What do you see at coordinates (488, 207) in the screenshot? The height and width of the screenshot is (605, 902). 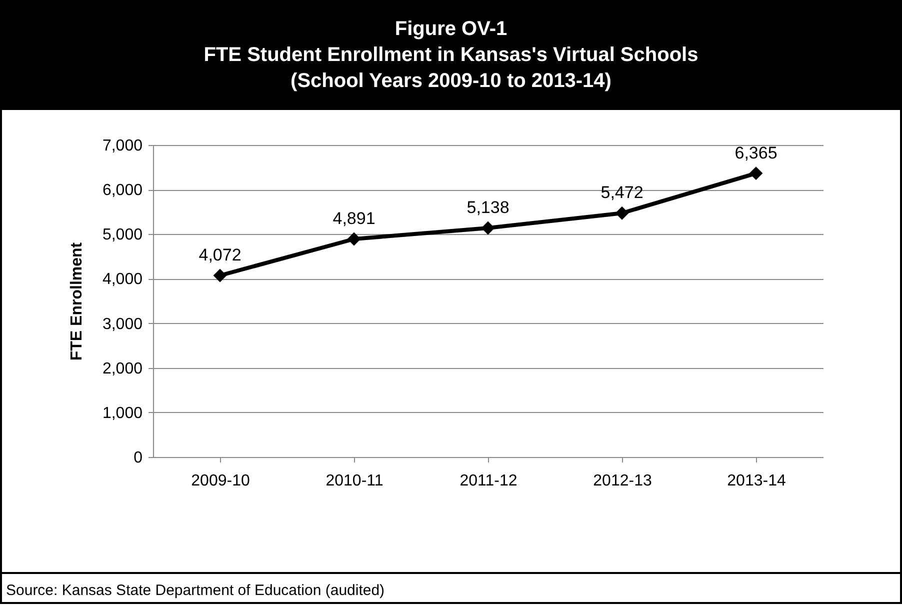 I see `data-label: 5,138` at bounding box center [488, 207].